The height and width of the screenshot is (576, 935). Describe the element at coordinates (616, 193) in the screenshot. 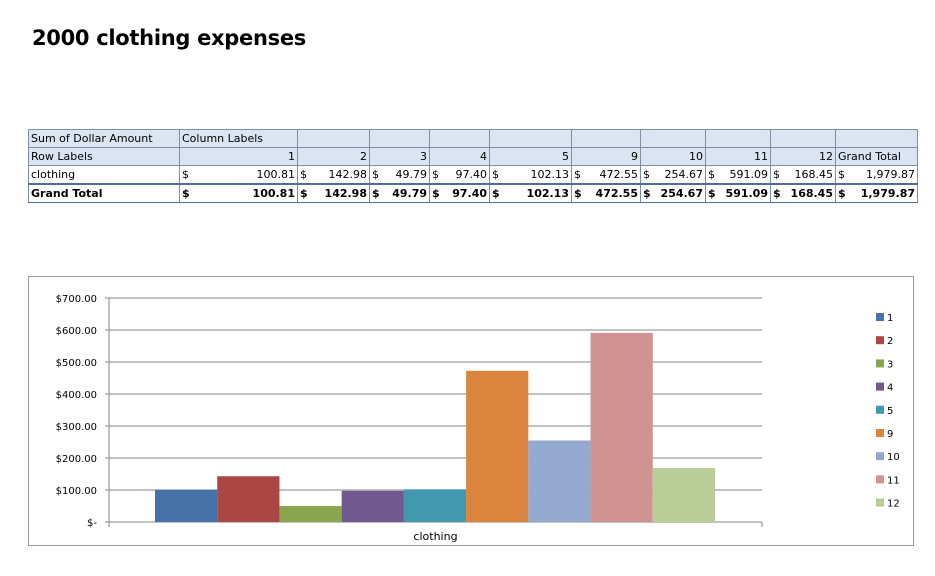

I see `cell-value: 472.55` at that location.